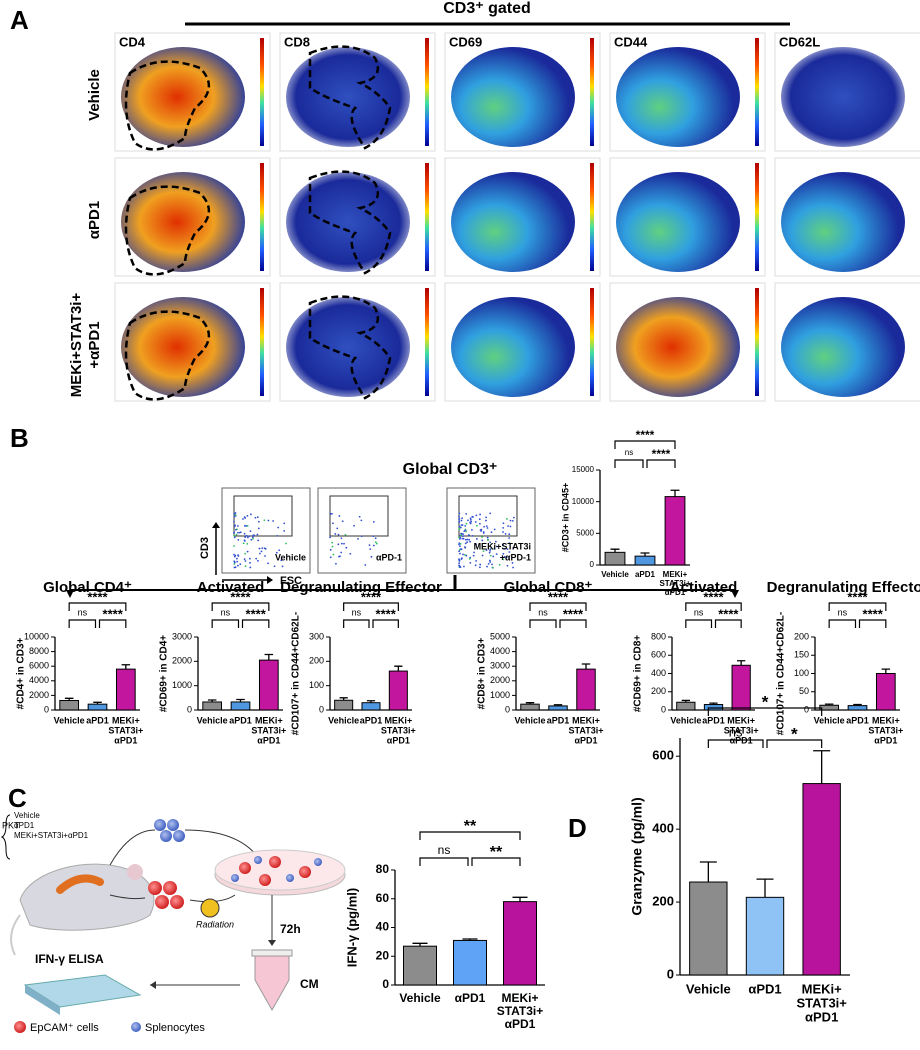 This screenshot has height=1050, width=920. What do you see at coordinates (704, 587) in the screenshot?
I see `chart-title: Activated` at bounding box center [704, 587].